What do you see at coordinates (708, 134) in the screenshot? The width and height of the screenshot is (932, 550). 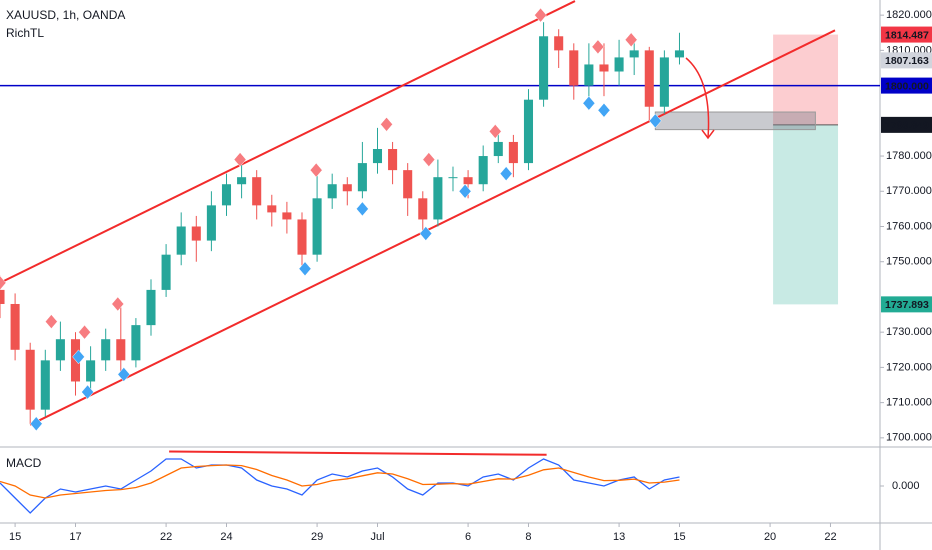 I see `arrow-head` at bounding box center [708, 134].